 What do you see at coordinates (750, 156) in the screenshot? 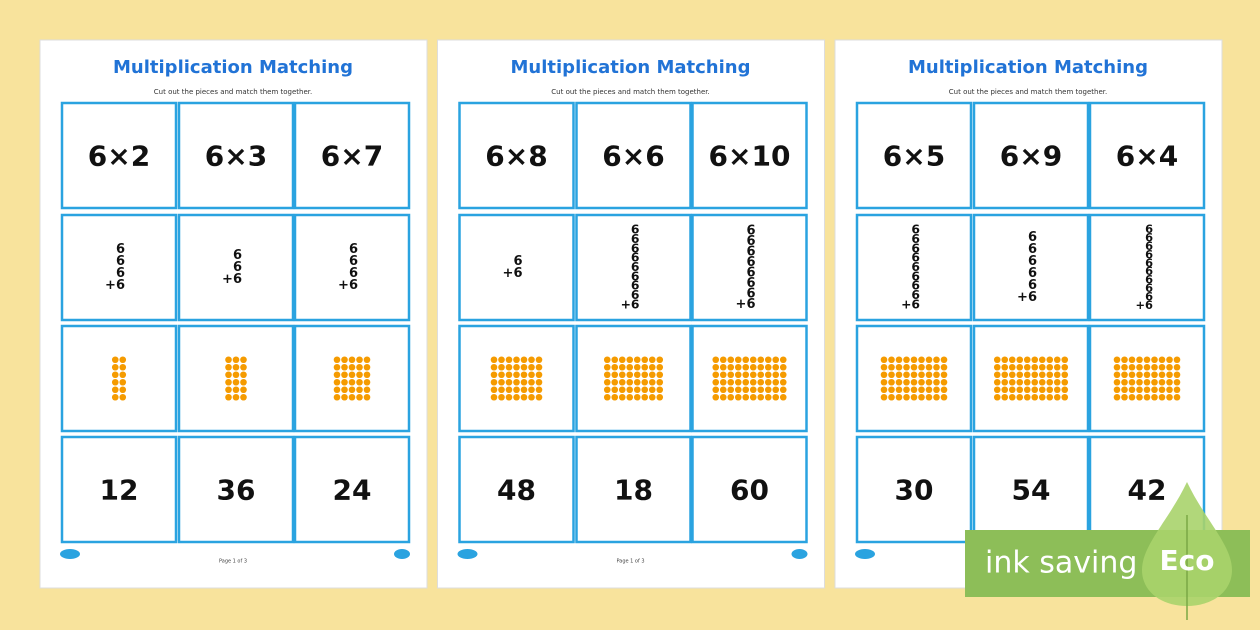
I see `expression: 6×10` at bounding box center [750, 156].